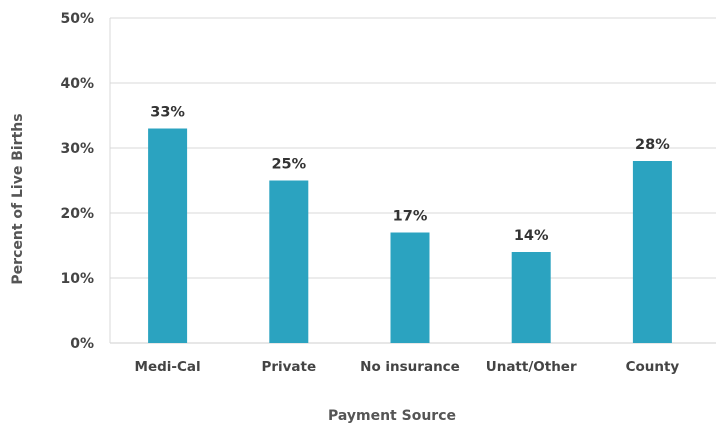 This screenshot has width=716, height=427. Describe the element at coordinates (167, 113) in the screenshot. I see `data-label: 33%` at that location.